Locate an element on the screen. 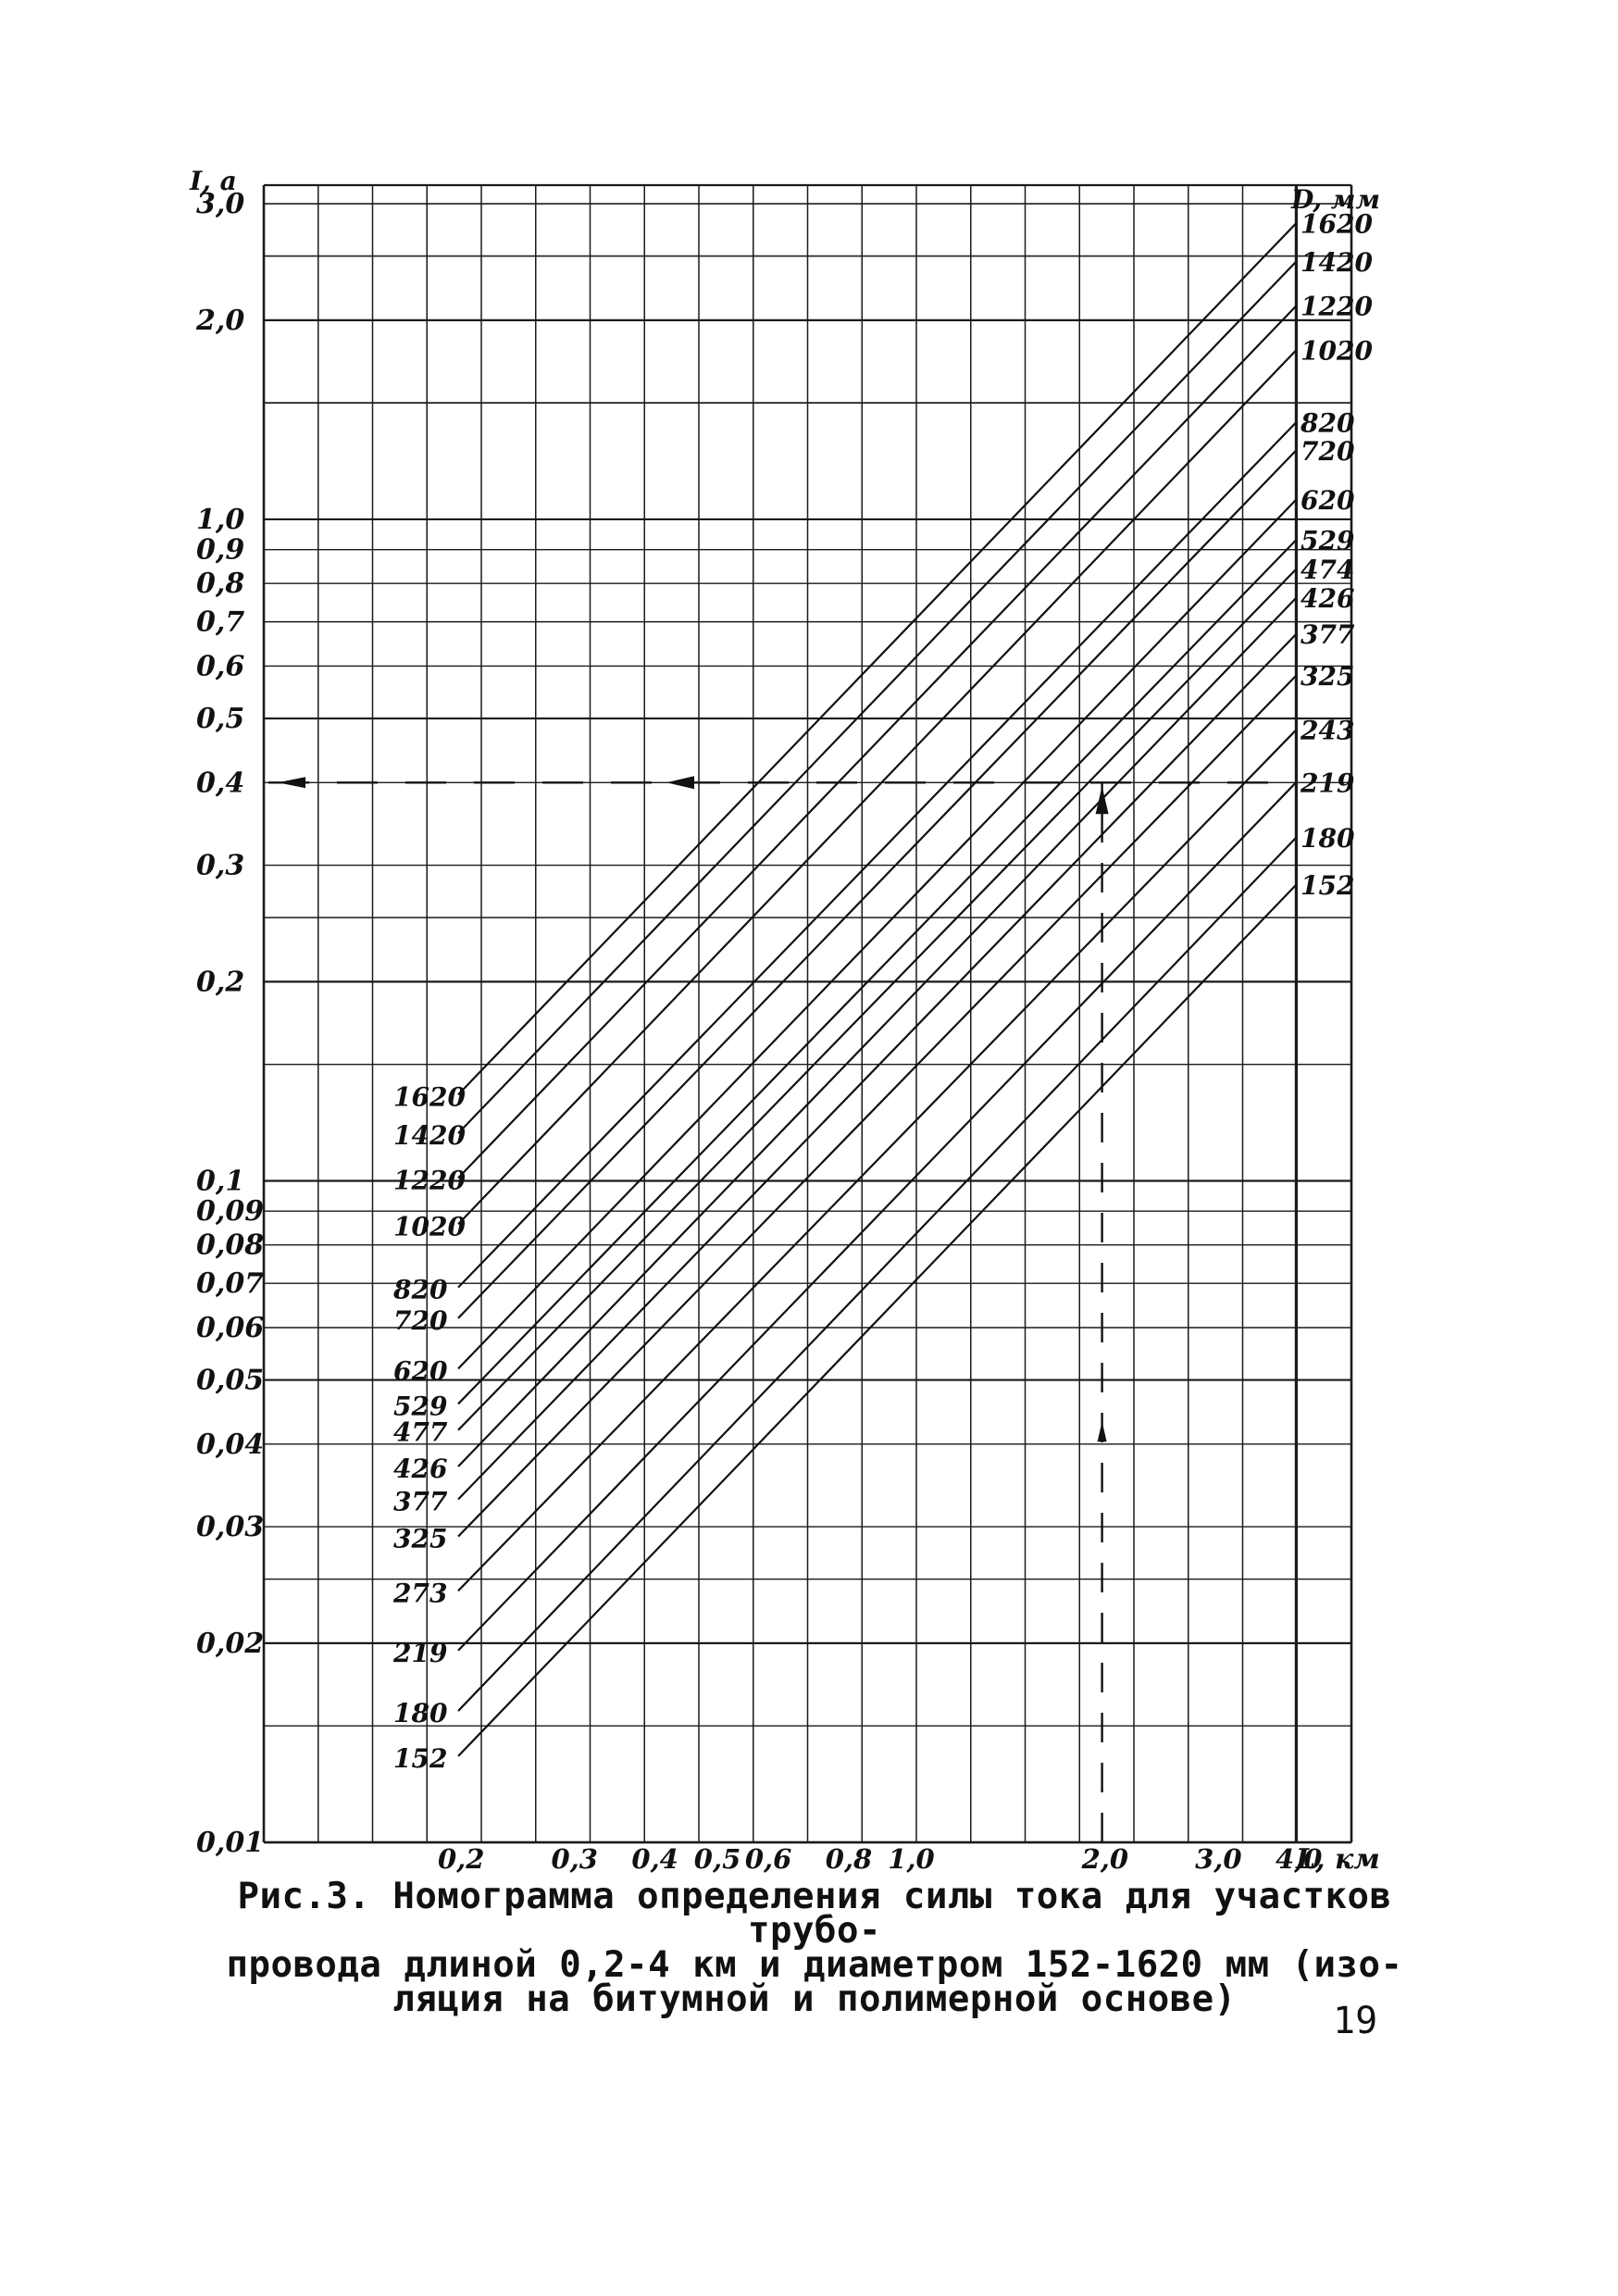  right-diameter-label: 529 is located at coordinates (1327, 540).